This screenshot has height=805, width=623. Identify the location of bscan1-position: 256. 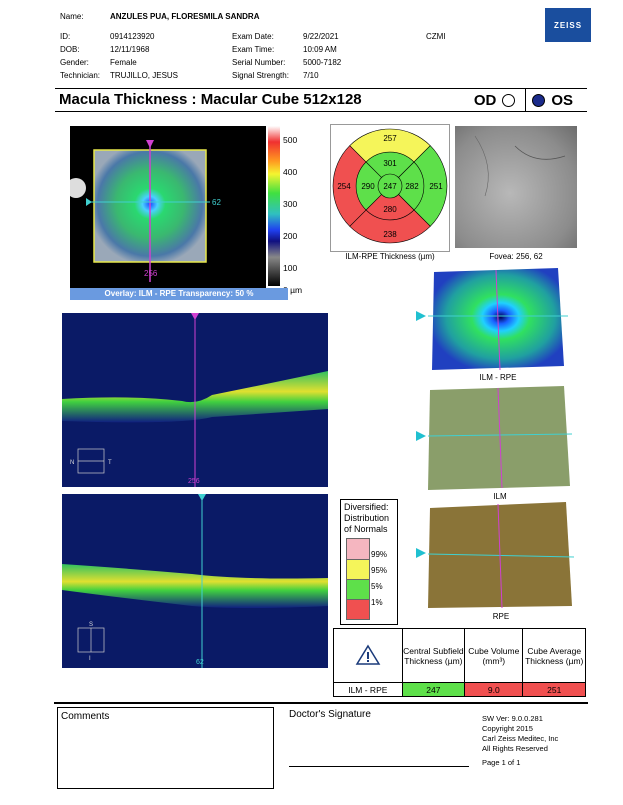
(194, 481).